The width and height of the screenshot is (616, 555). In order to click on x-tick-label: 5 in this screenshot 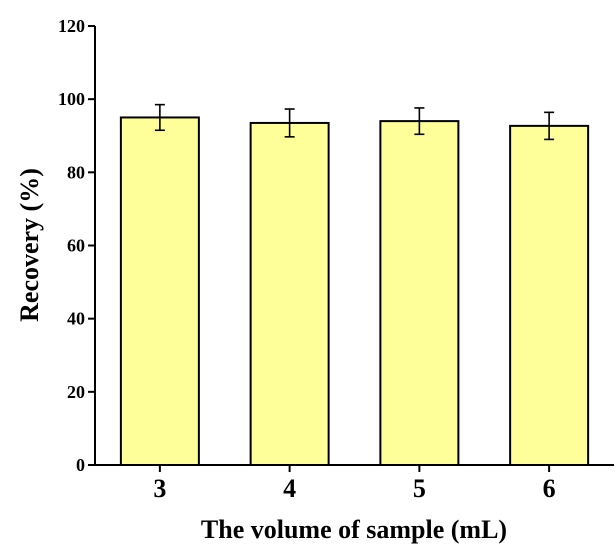, I will do `click(419, 488)`.